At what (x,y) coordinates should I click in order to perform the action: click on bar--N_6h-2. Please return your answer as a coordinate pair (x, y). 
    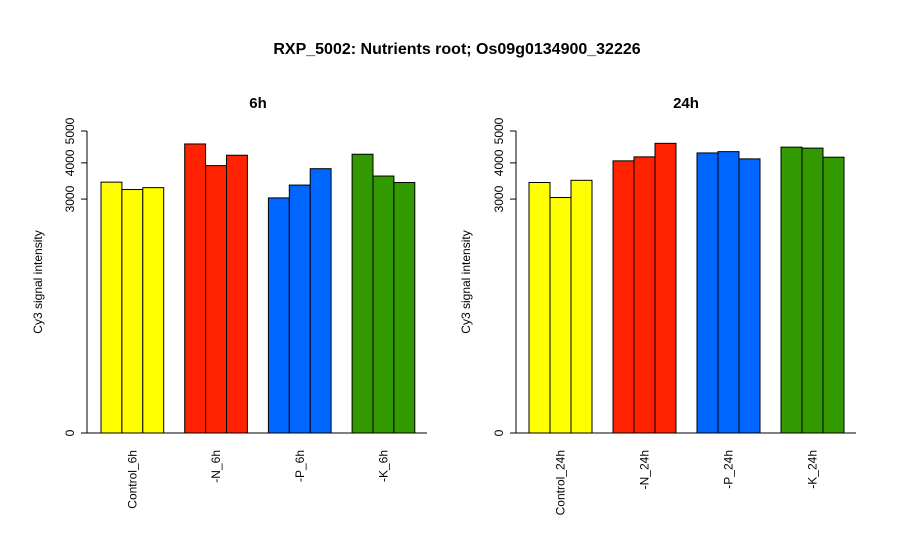
    Looking at the image, I should click on (216, 299).